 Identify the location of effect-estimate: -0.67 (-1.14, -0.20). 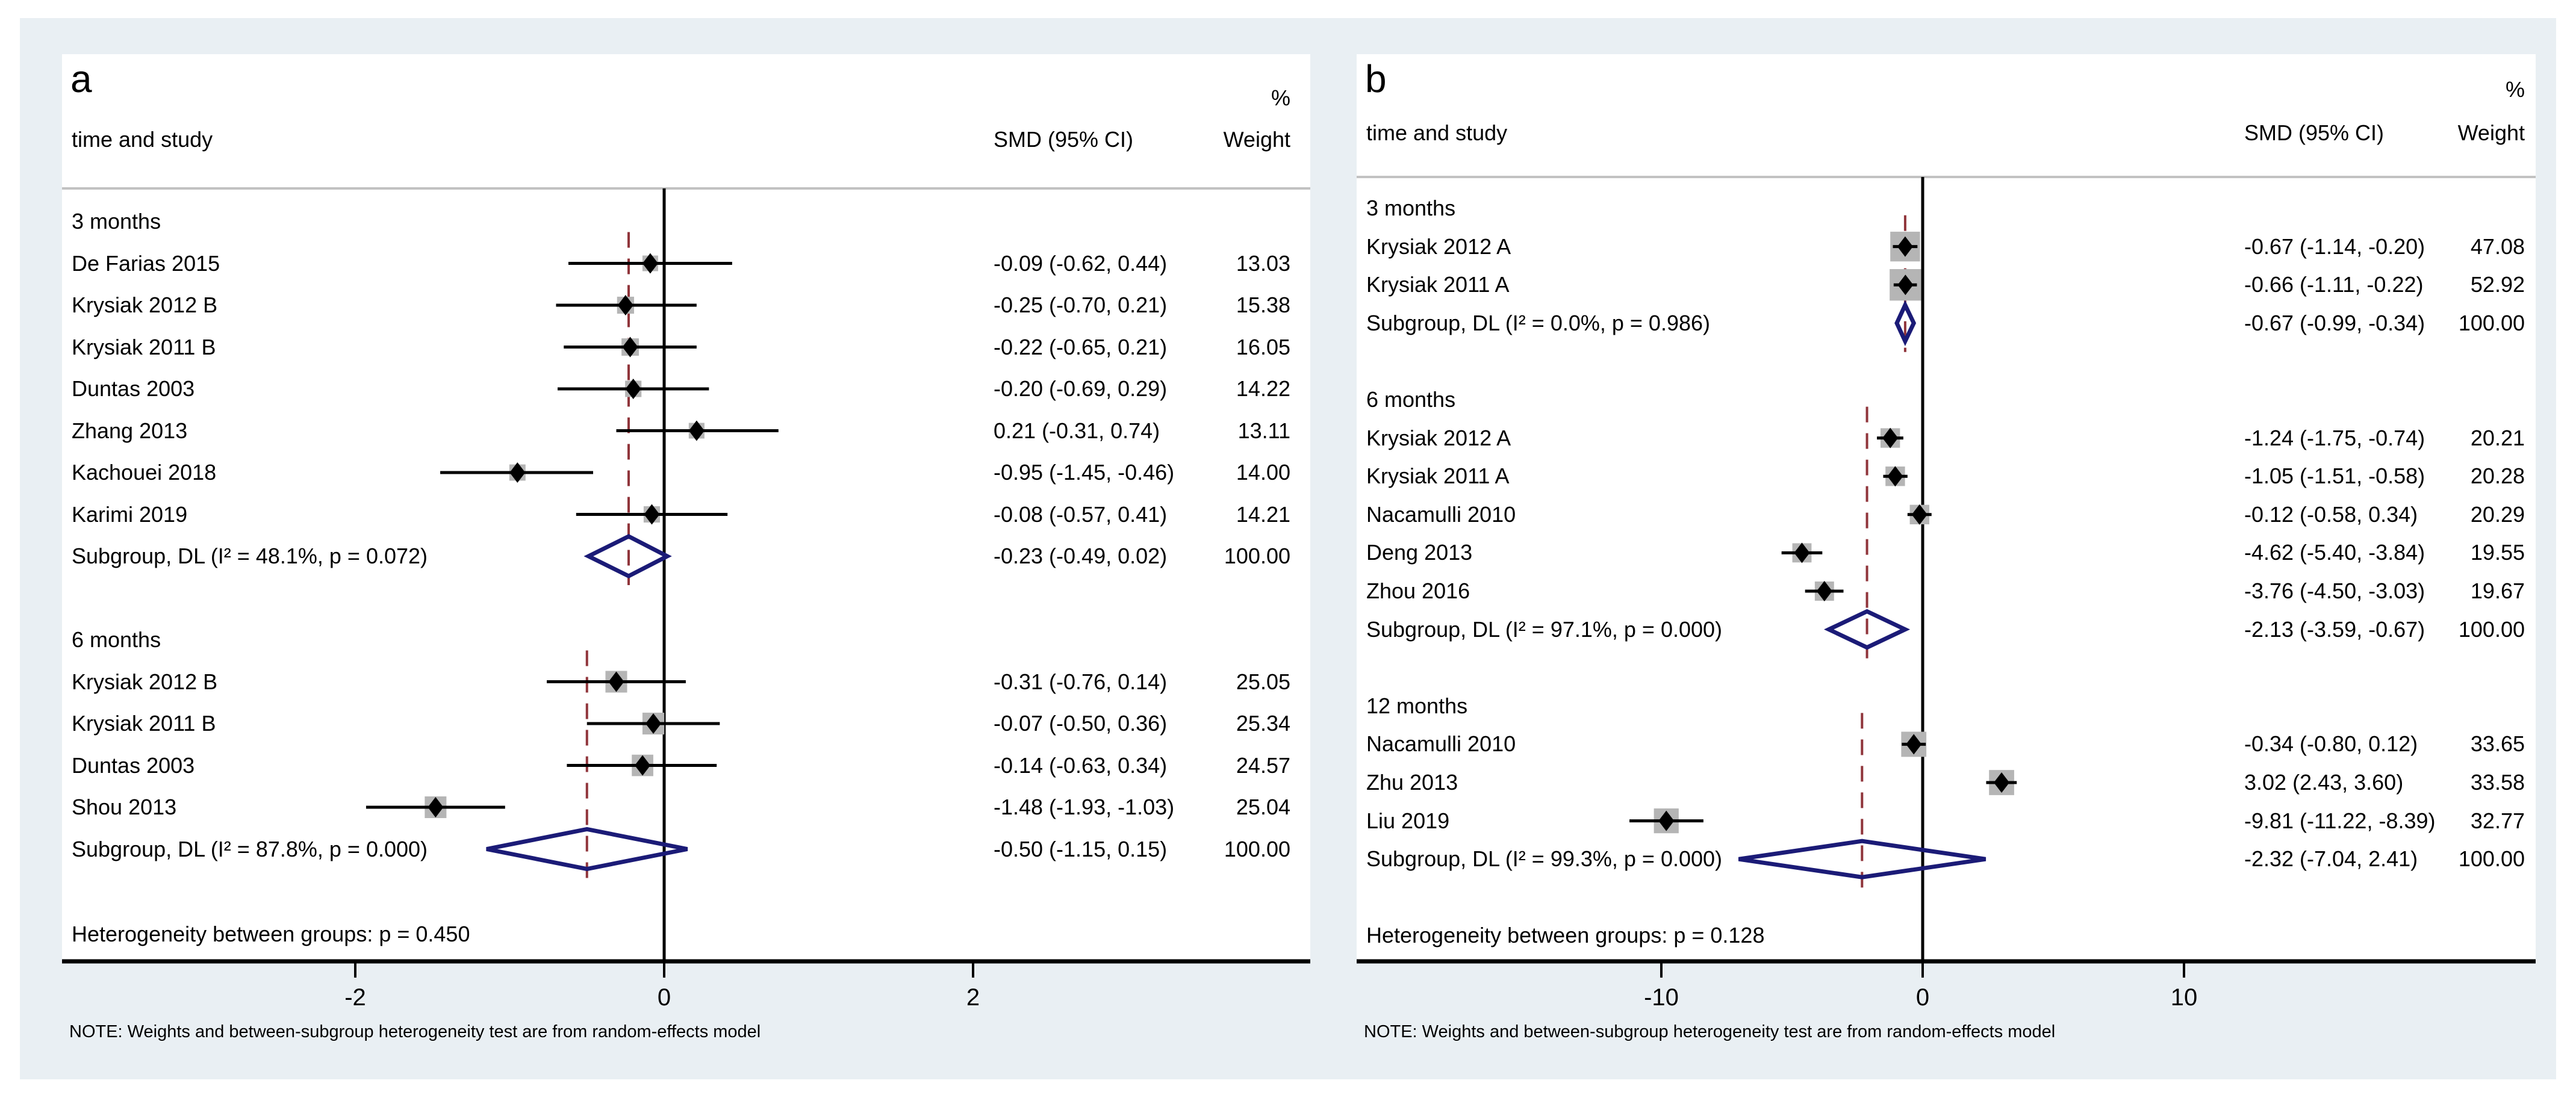
(2334, 246).